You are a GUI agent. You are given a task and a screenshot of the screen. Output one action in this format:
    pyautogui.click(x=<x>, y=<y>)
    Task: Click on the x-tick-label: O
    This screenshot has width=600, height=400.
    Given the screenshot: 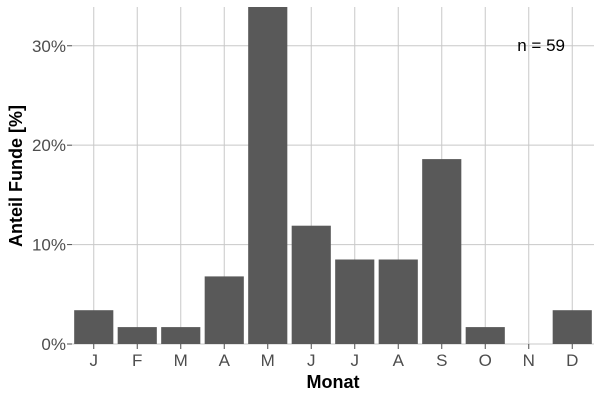 What is the action you would take?
    pyautogui.click(x=485, y=360)
    